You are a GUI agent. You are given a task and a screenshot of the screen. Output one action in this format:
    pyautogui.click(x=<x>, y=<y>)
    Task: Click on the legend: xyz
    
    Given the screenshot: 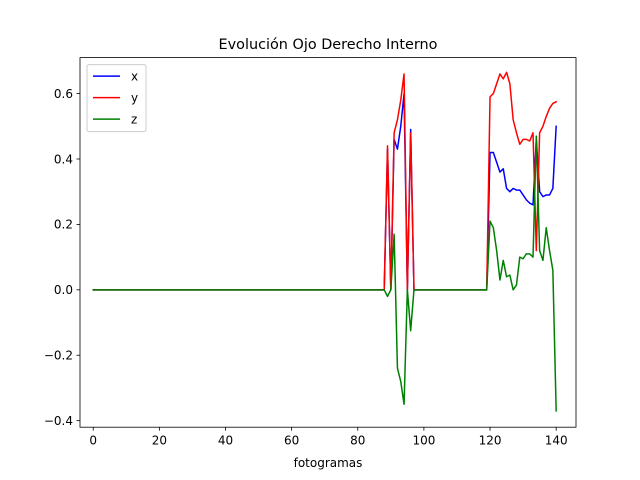 What is the action you would take?
    pyautogui.click(x=116, y=98)
    